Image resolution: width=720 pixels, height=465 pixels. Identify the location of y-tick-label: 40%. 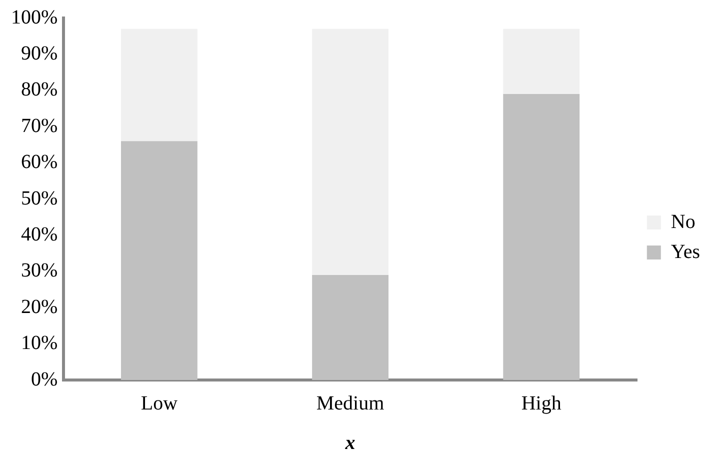
(39, 234).